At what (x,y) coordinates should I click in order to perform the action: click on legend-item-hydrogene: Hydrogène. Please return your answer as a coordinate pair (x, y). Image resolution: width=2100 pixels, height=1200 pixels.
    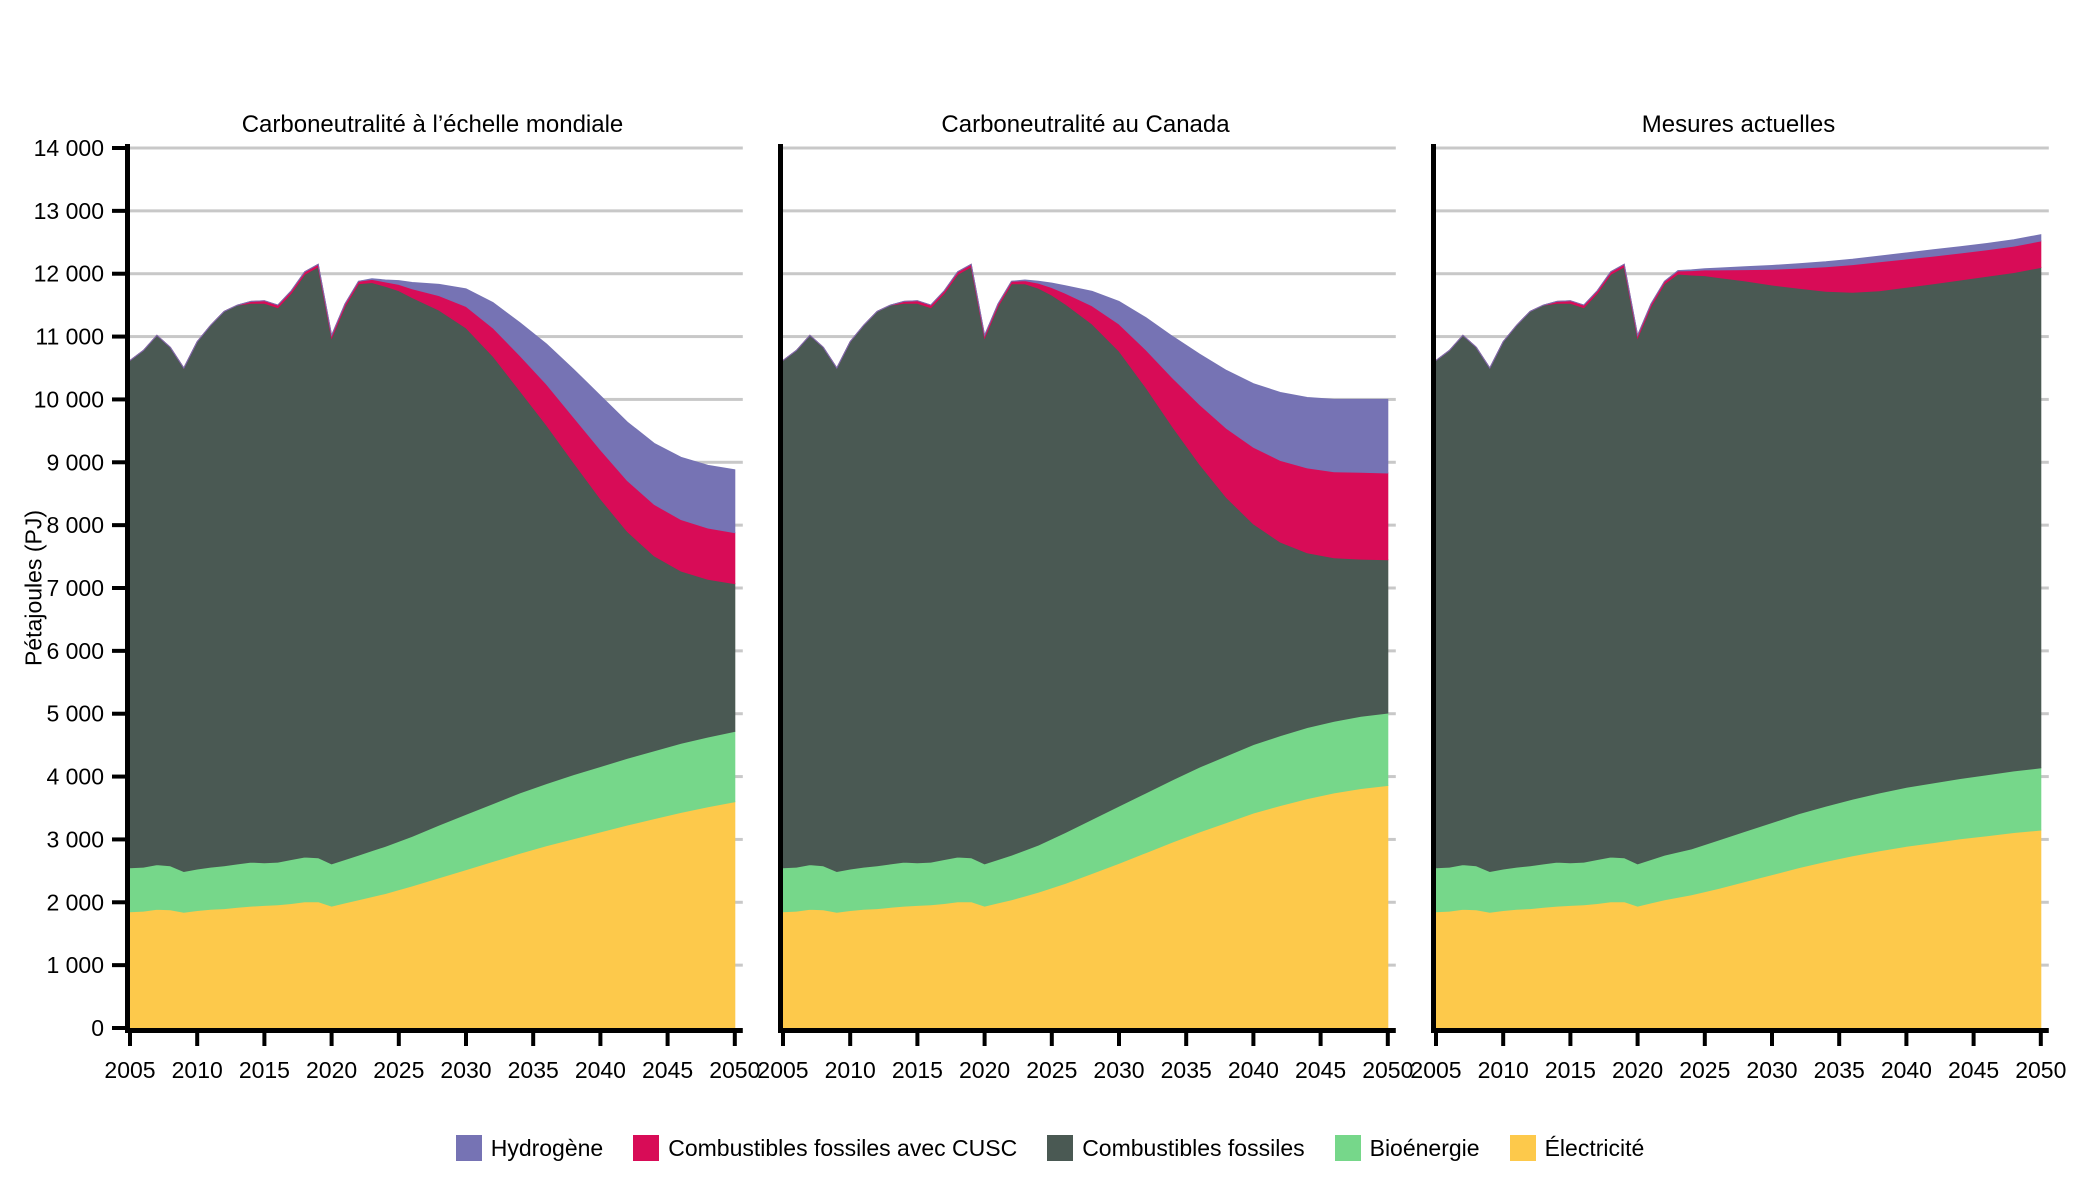
    Looking at the image, I should click on (529, 1148).